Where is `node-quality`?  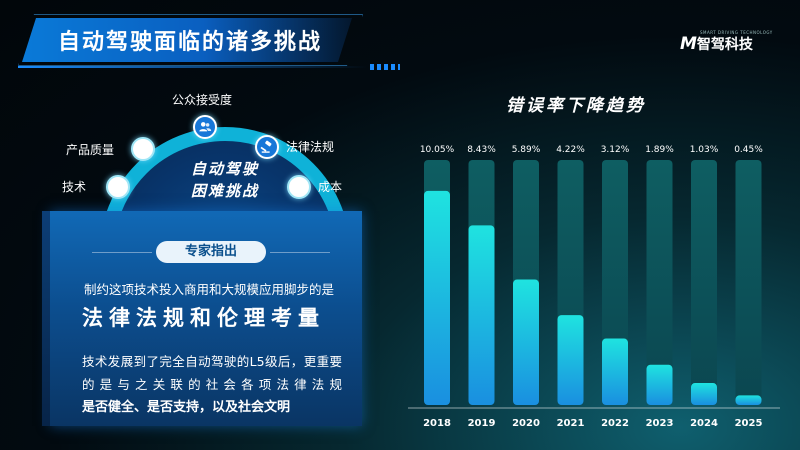
node-quality is located at coordinates (143, 149).